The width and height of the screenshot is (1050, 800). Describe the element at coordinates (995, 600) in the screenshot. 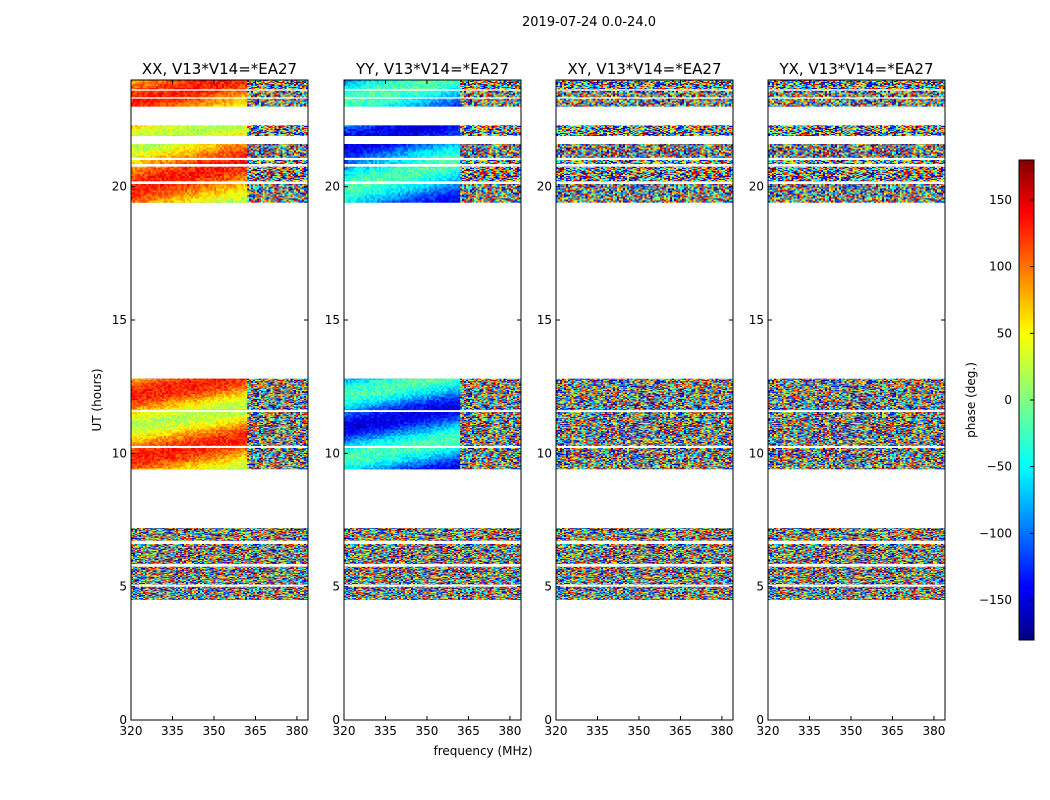

I see `colorbar-tick-label-7: −150` at that location.